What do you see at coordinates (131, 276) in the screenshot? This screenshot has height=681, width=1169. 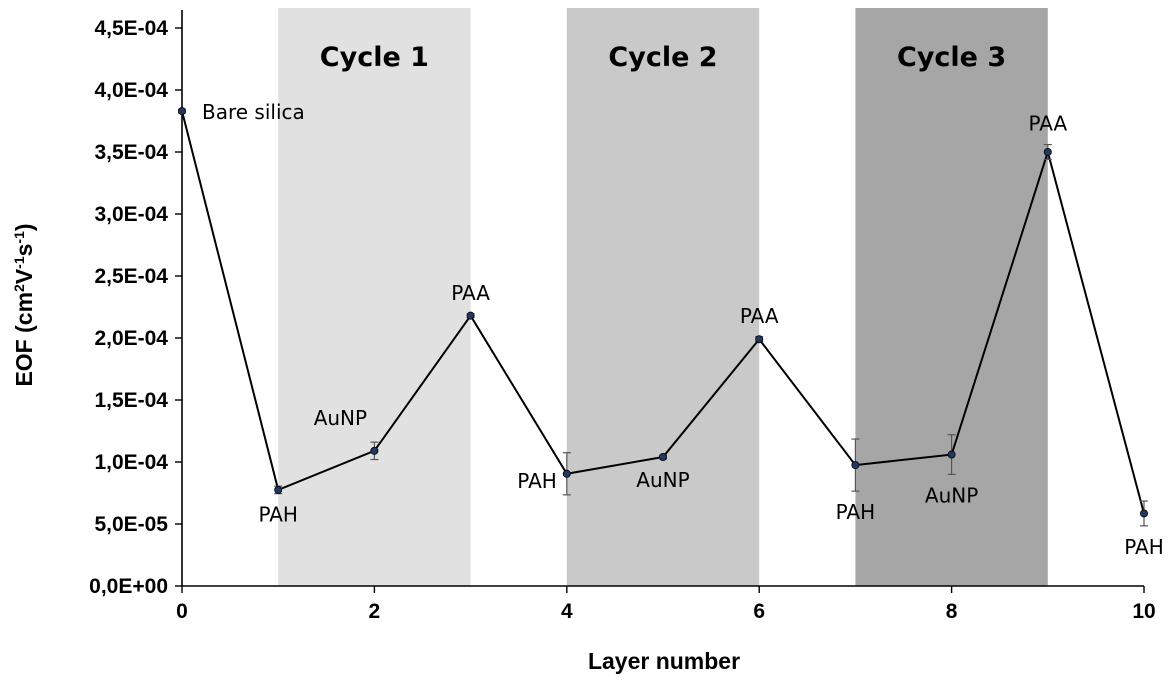 I see `y-tick-label: 2,5E-04` at bounding box center [131, 276].